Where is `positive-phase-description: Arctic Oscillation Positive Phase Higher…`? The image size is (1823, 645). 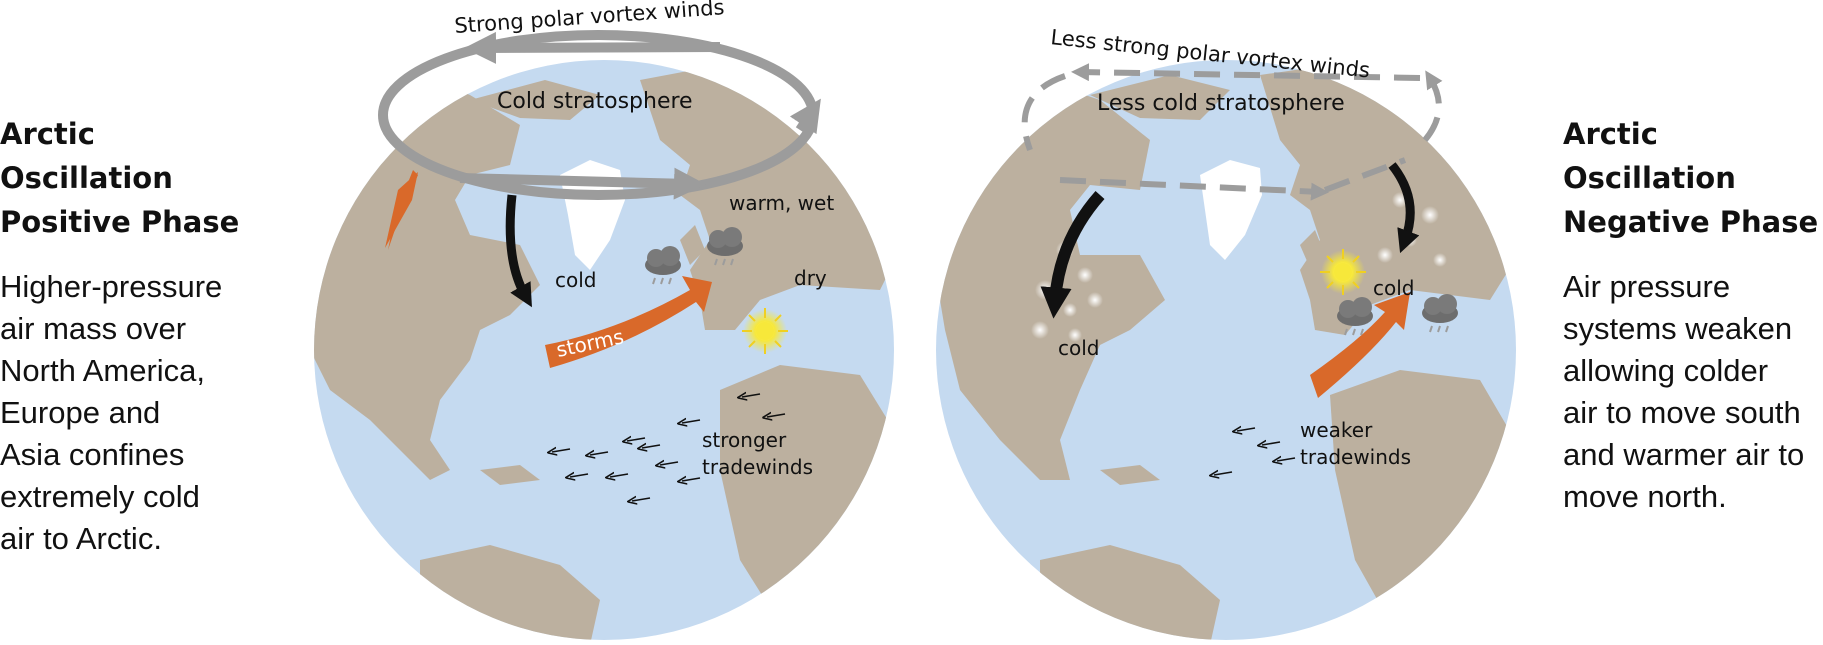 positive-phase-description: Arctic Oscillation Positive Phase Higher… is located at coordinates (125, 336).